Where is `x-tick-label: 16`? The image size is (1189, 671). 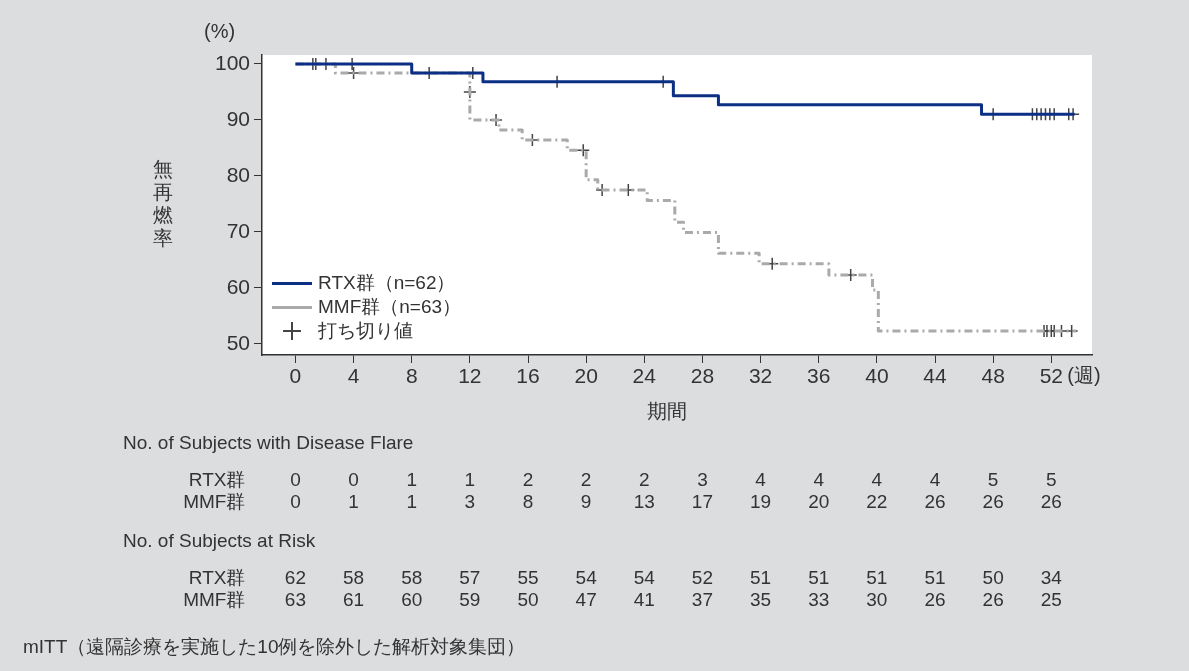 x-tick-label: 16 is located at coordinates (528, 376).